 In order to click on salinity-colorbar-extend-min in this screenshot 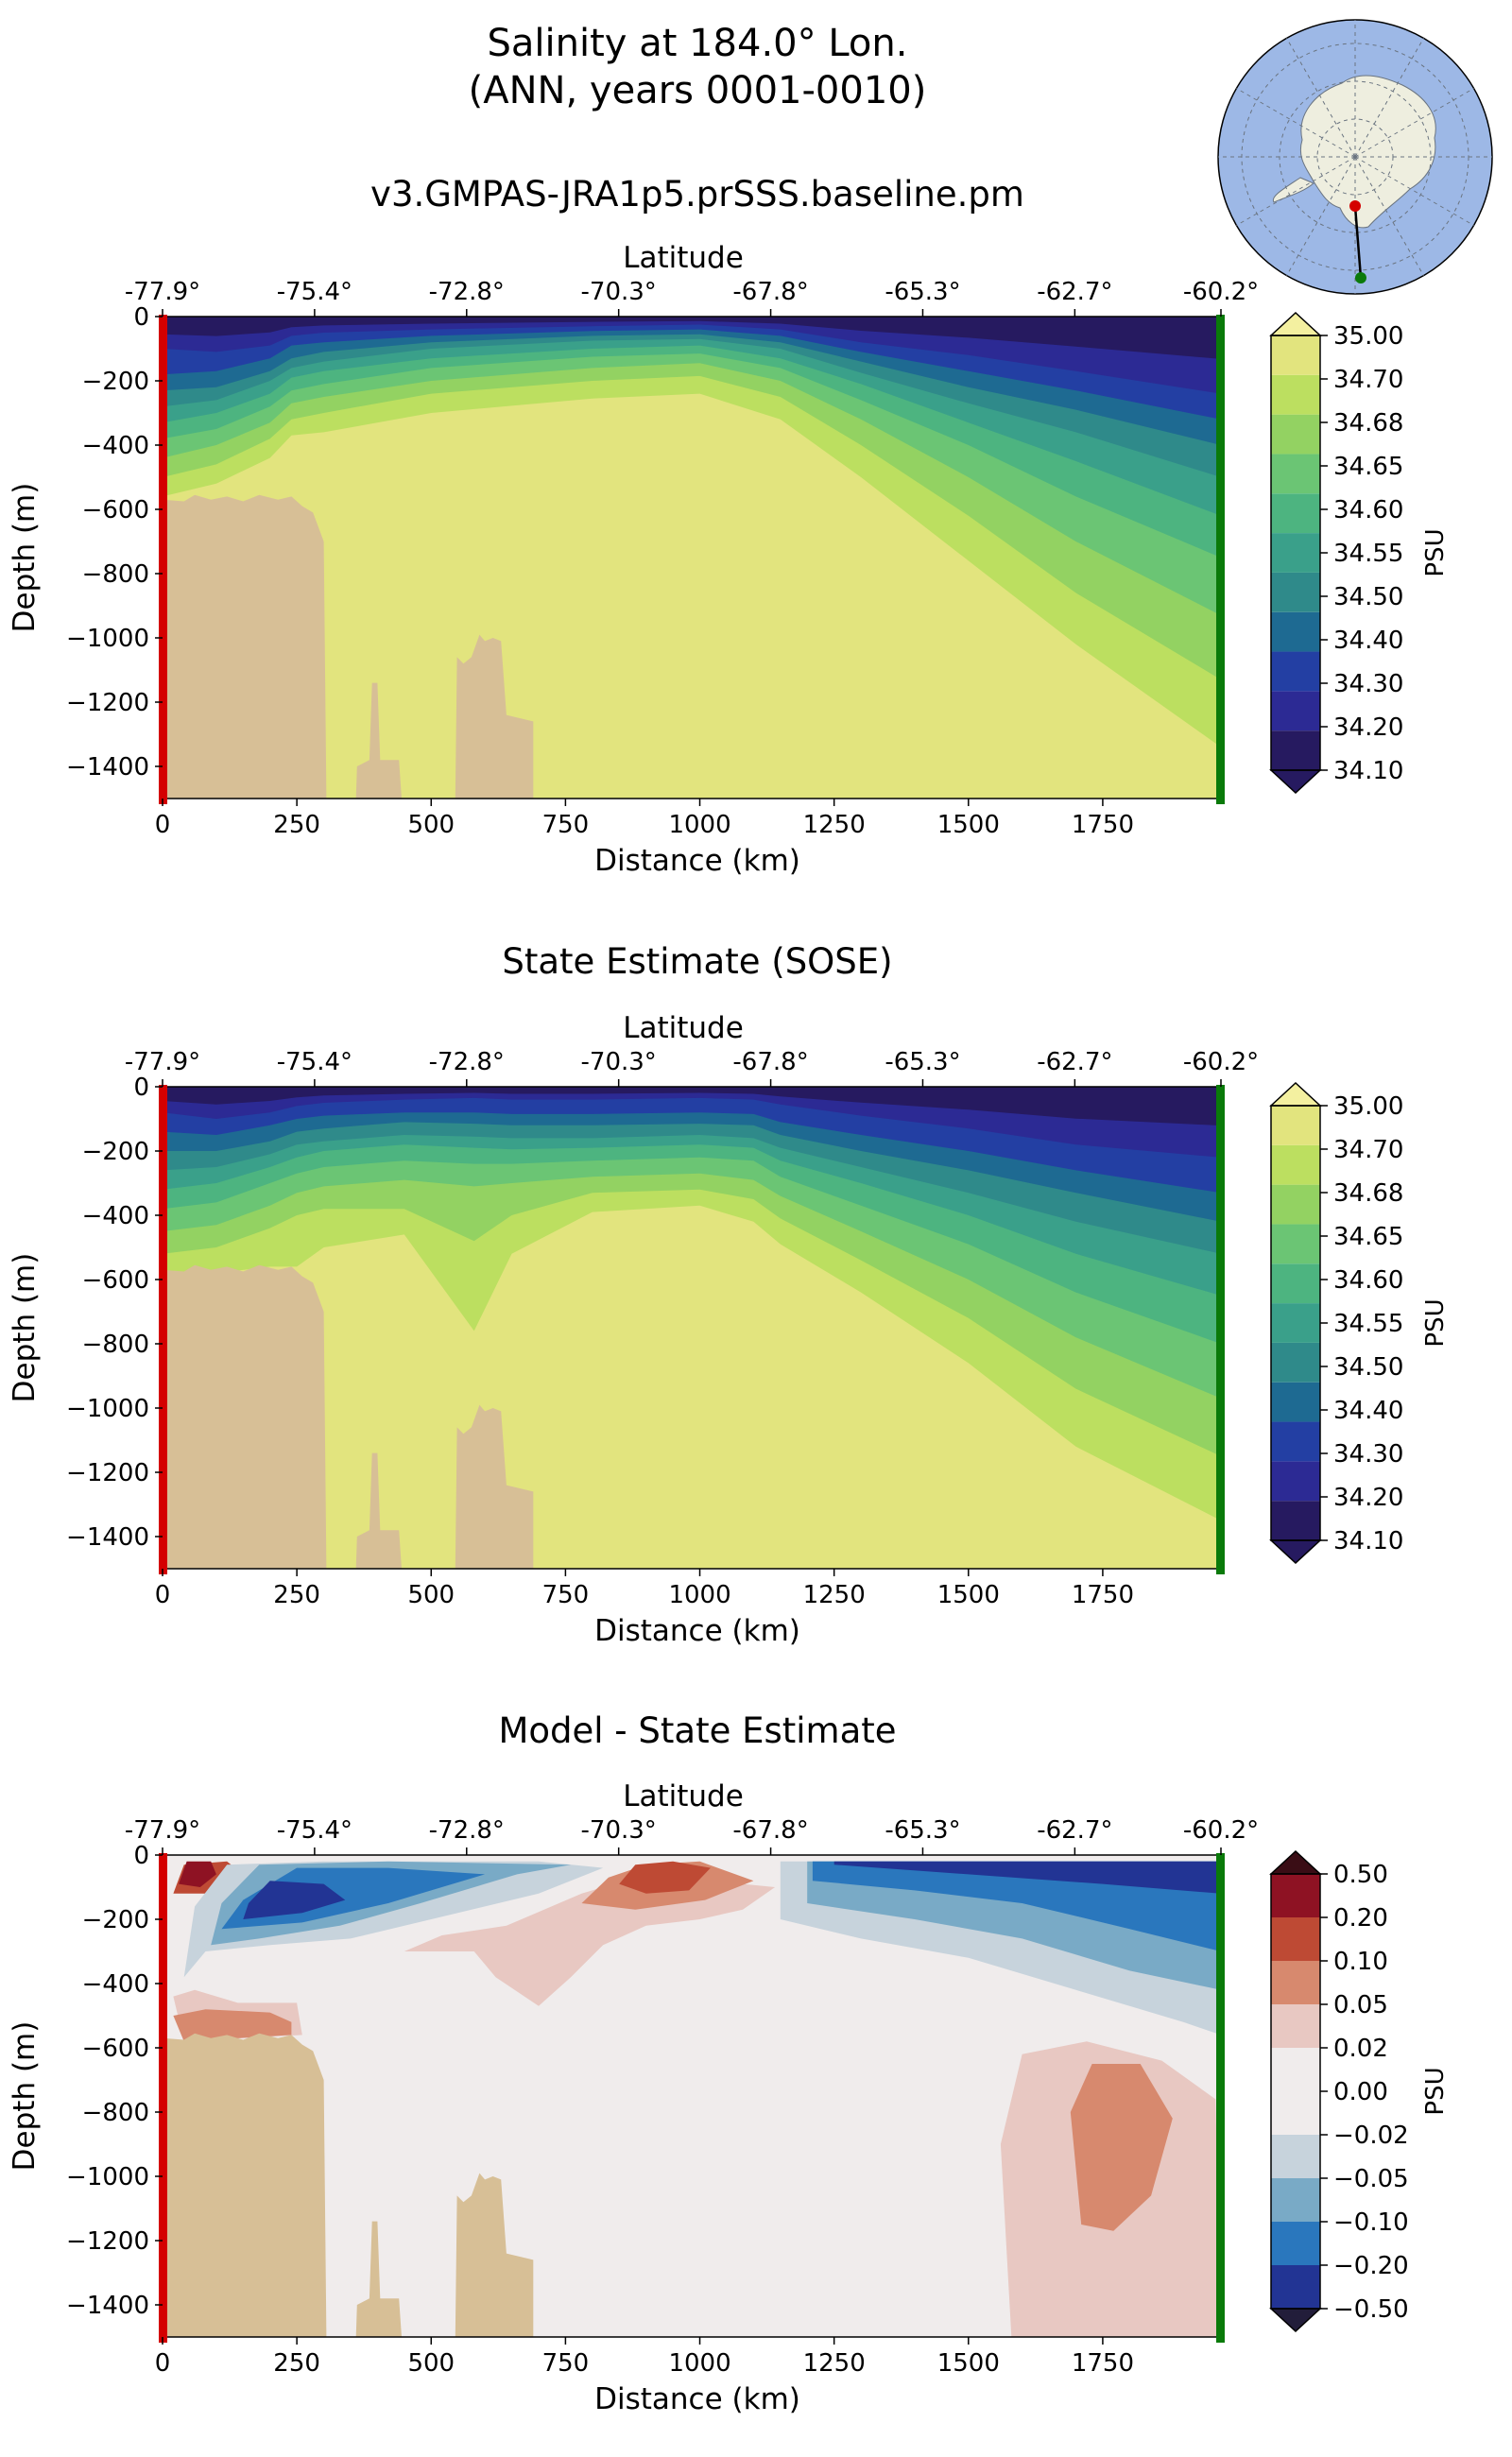, I will do `click(1295, 1552)`.